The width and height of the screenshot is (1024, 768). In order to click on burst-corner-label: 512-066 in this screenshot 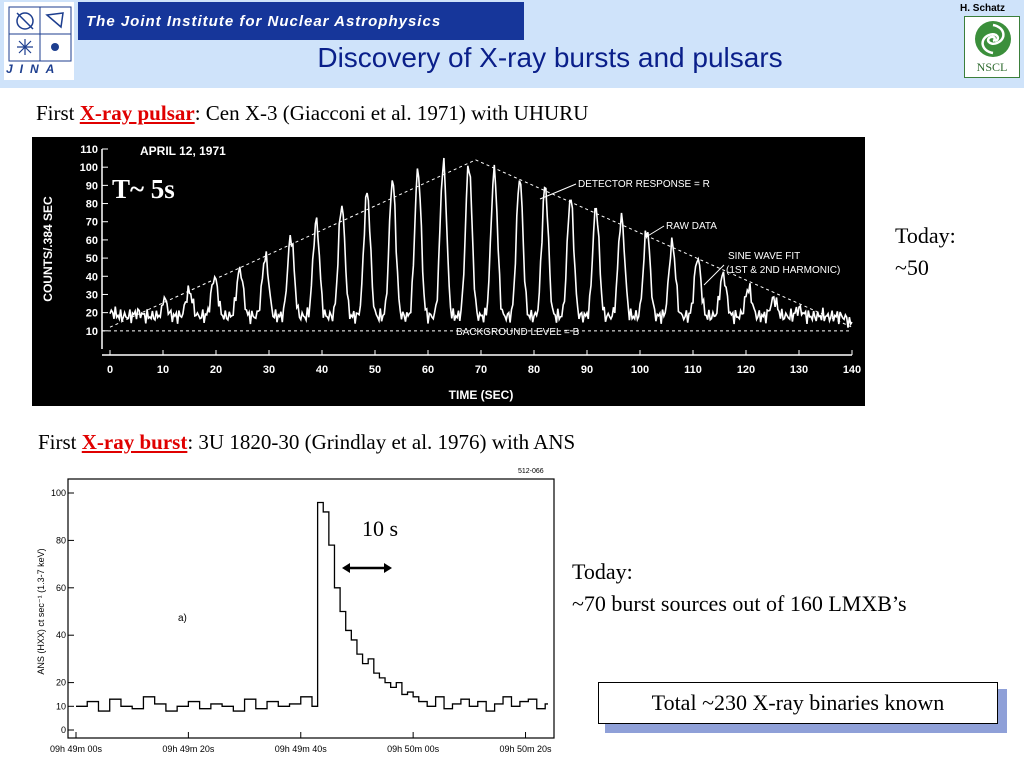, I will do `click(531, 471)`.